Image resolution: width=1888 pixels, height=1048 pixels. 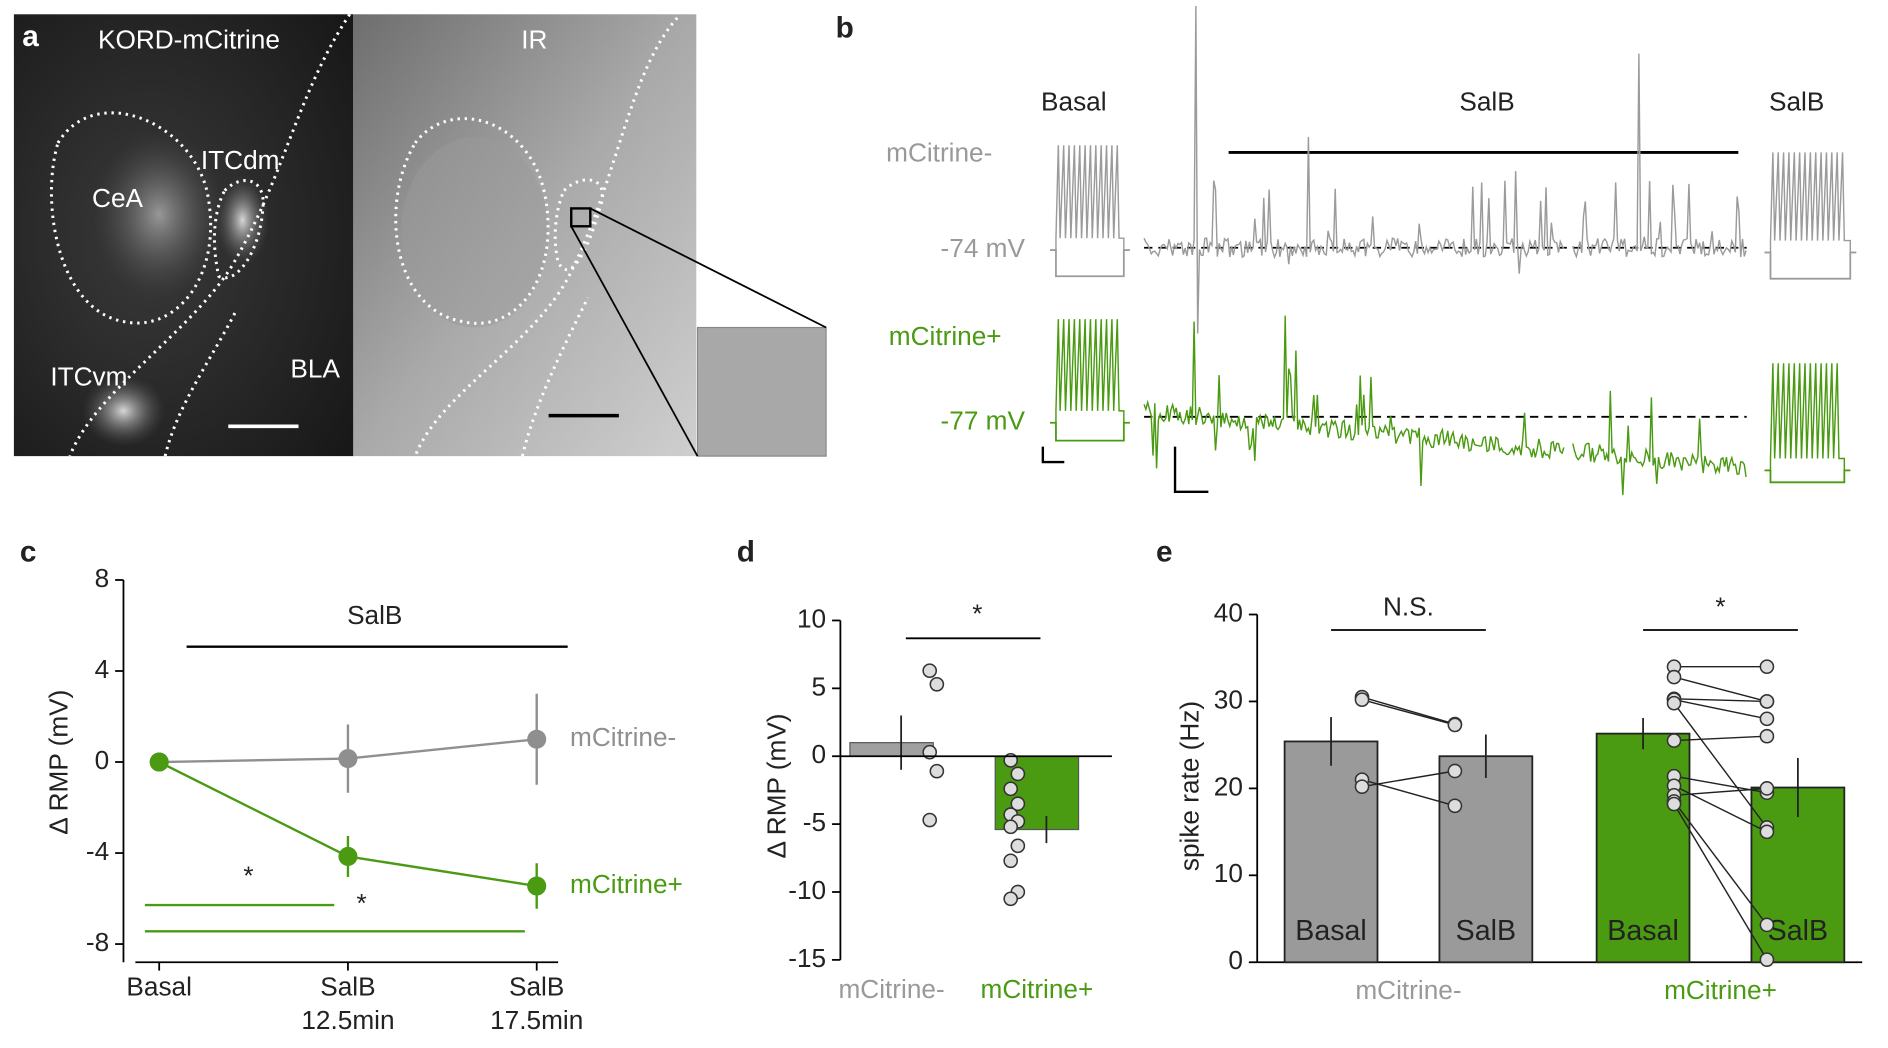 I want to click on panel-label: d, so click(x=746, y=552).